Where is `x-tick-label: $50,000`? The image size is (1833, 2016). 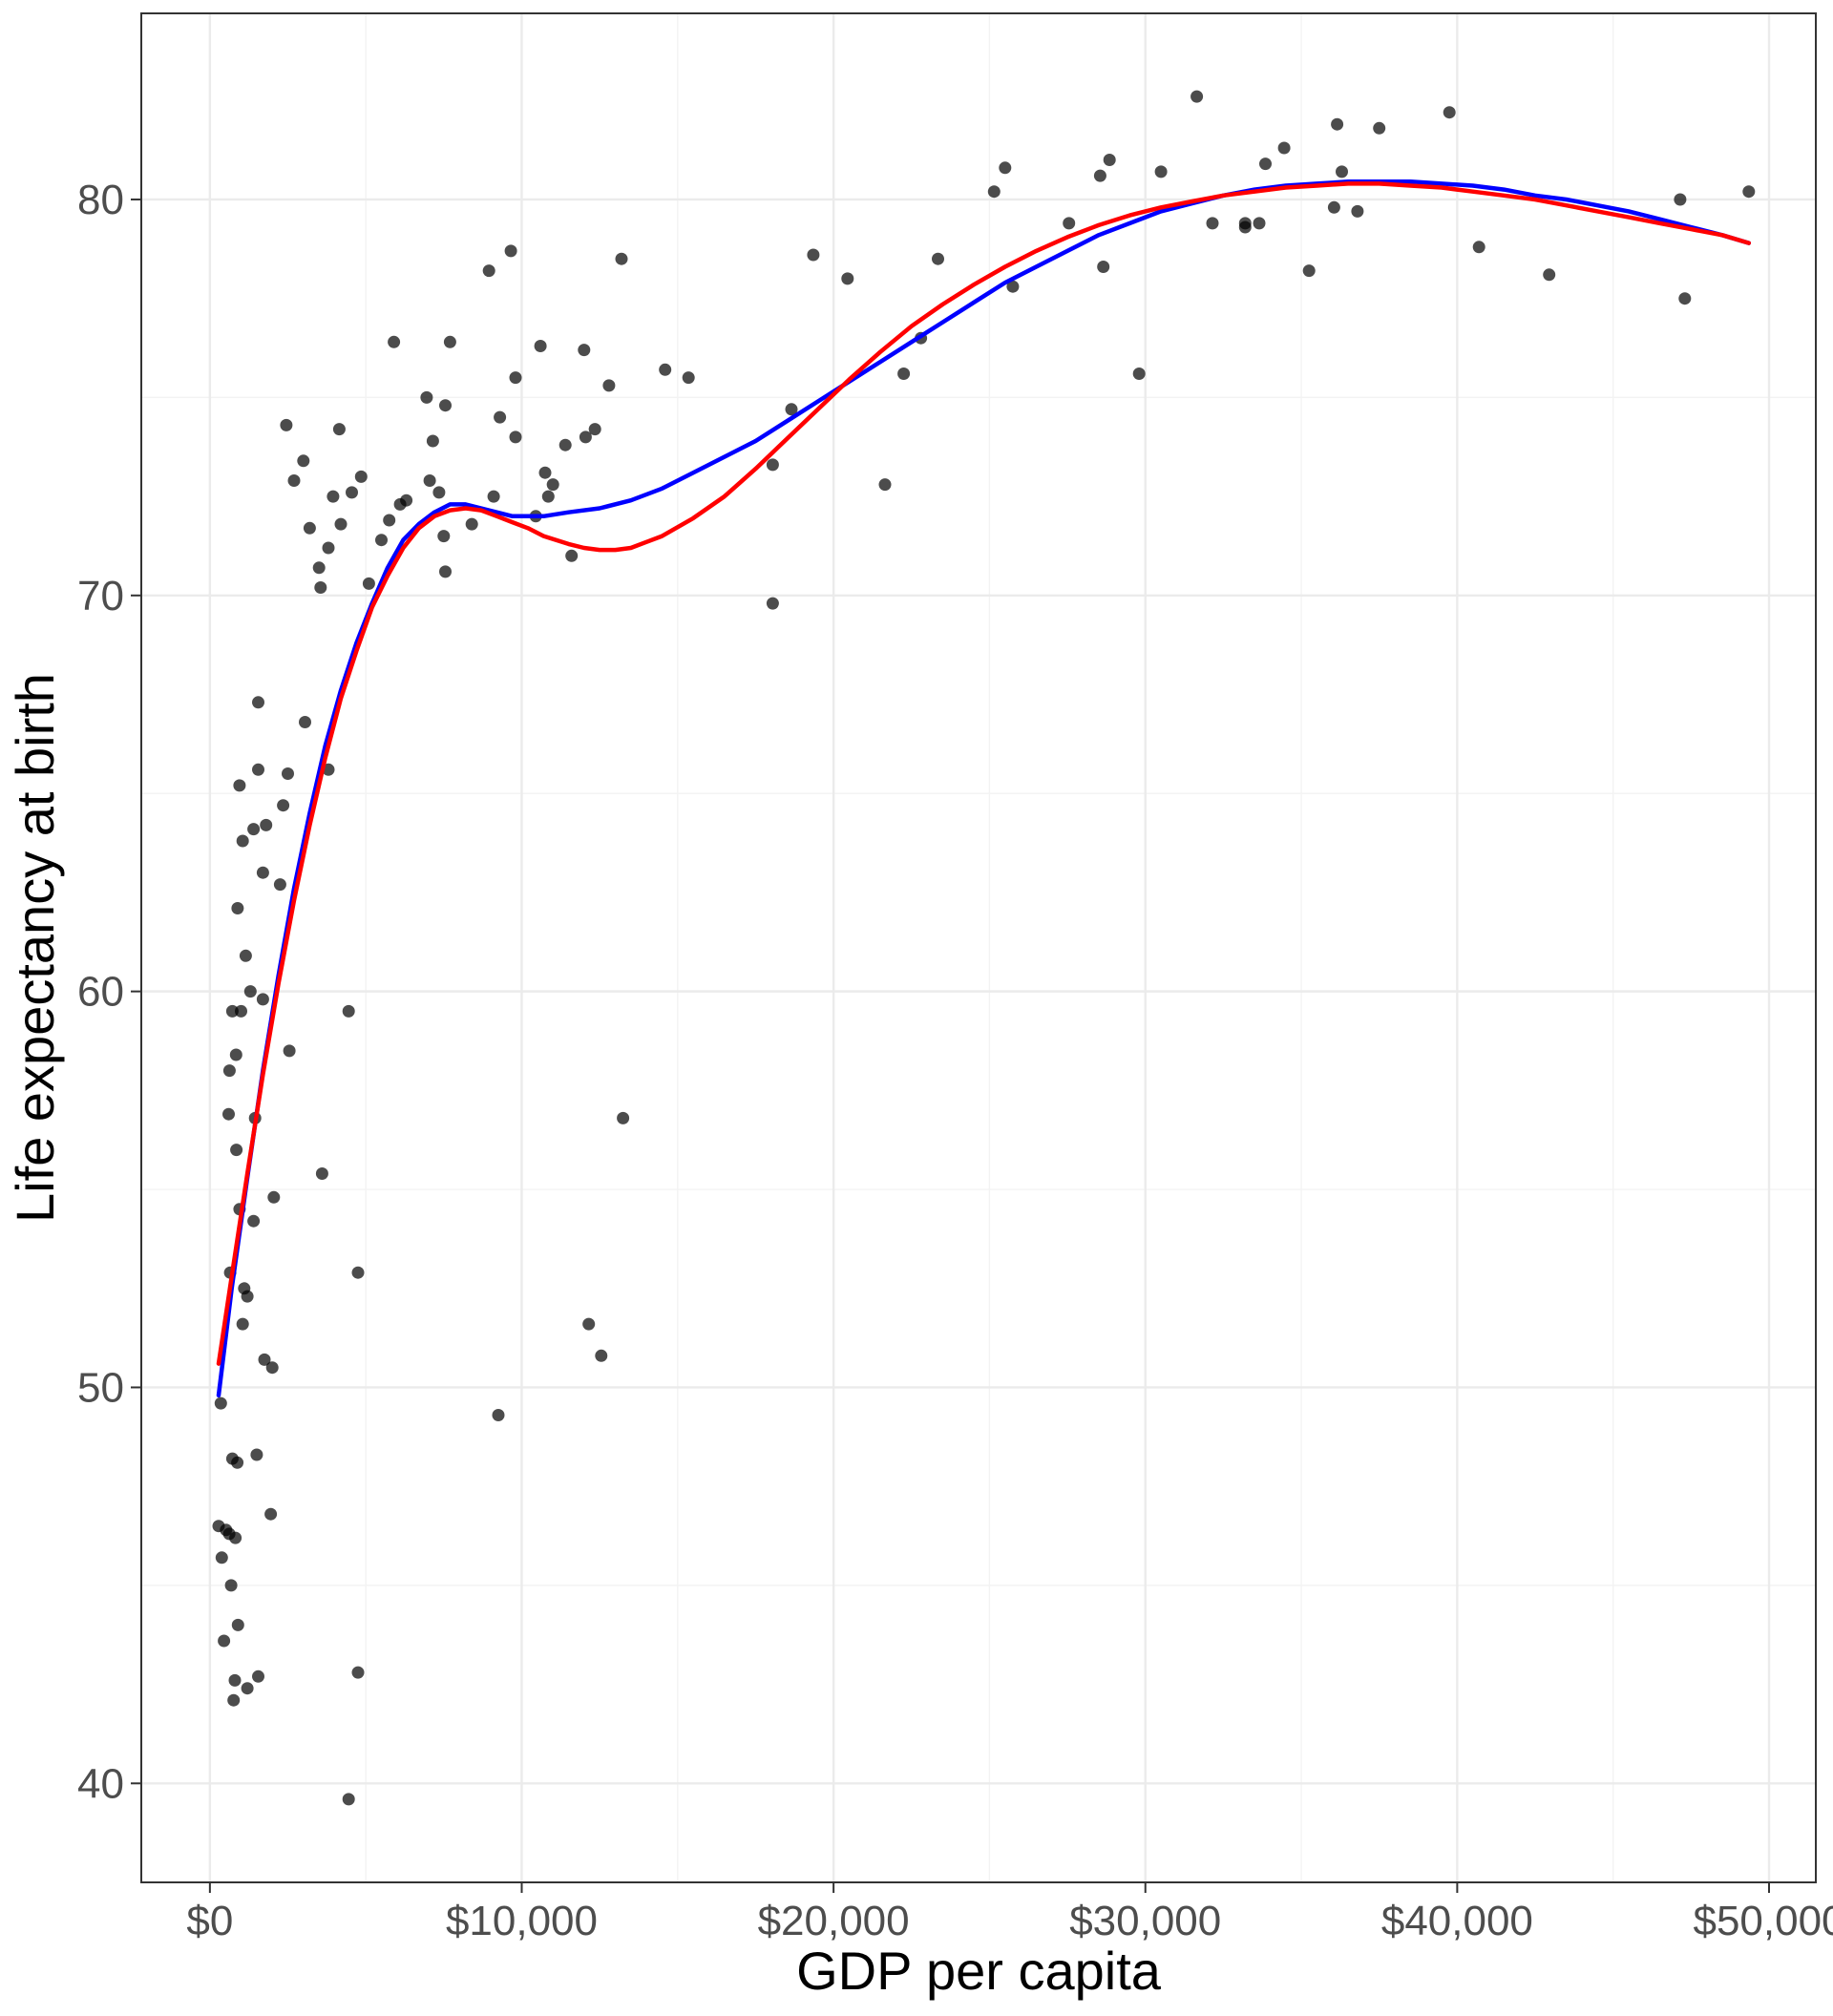
x-tick-label: $50,000 is located at coordinates (1763, 1921).